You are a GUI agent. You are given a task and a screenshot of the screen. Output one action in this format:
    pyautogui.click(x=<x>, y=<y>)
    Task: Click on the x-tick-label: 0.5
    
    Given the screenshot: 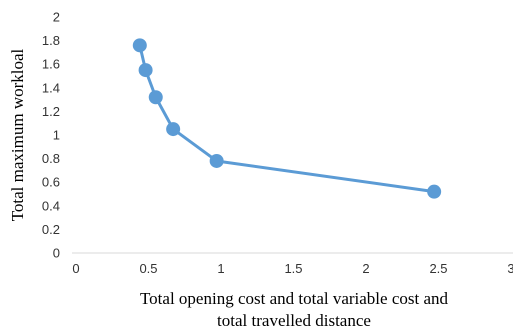 What is the action you would take?
    pyautogui.click(x=148, y=268)
    